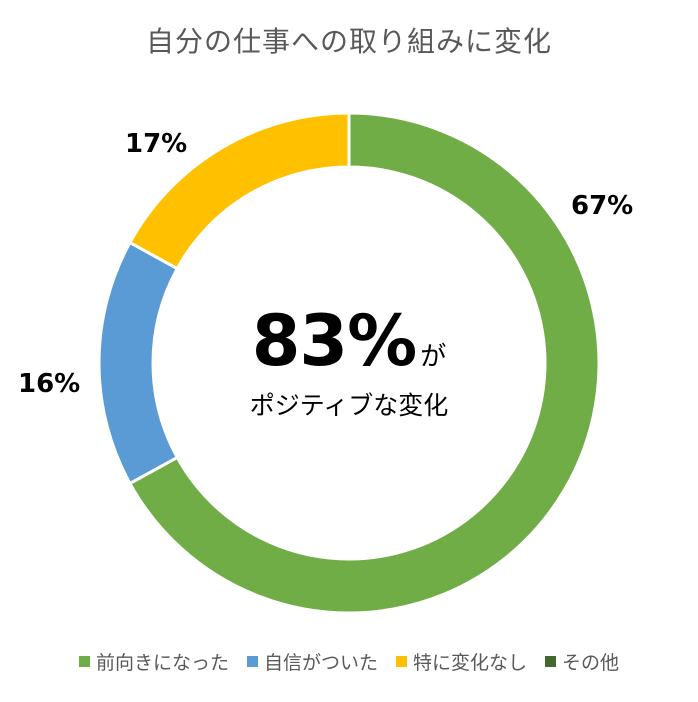 The width and height of the screenshot is (698, 702). I want to click on legend-item: 特に変化なし, so click(461, 661).